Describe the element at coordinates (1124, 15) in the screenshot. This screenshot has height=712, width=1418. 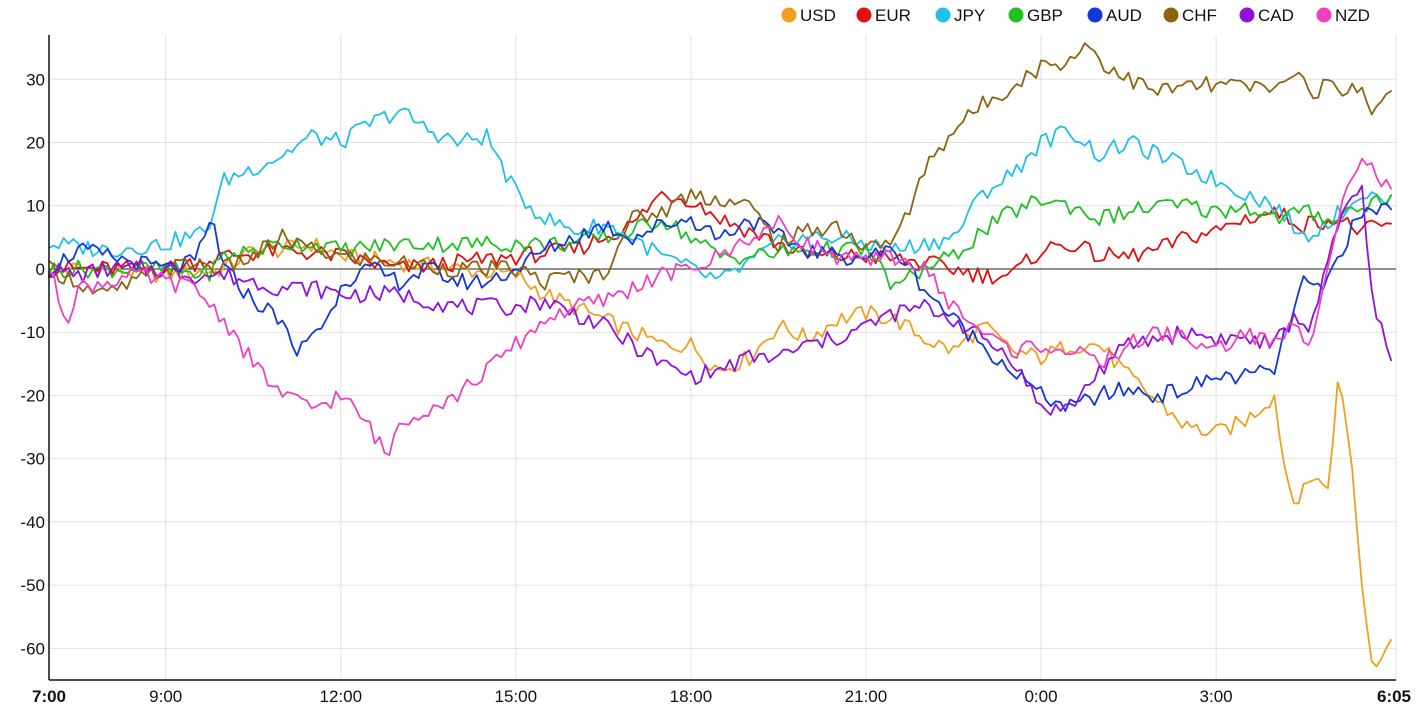
I see `legend-label: AUD` at that location.